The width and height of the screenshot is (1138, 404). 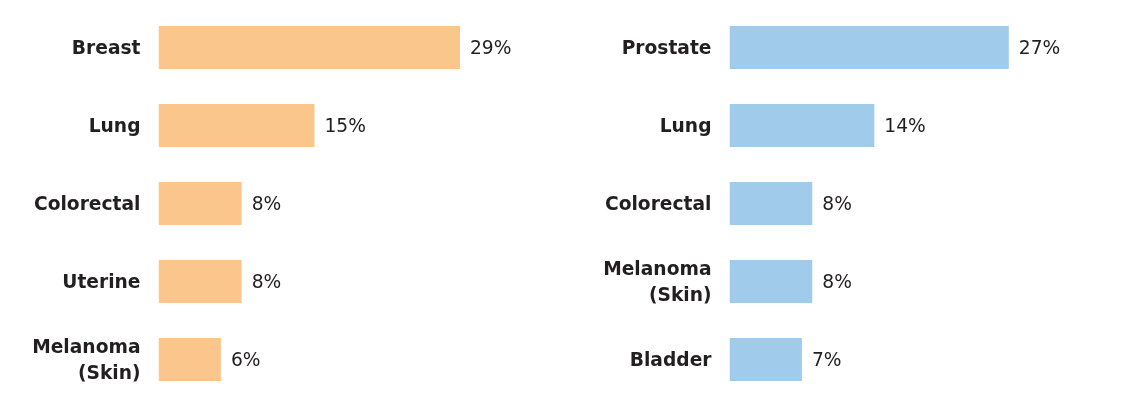 What do you see at coordinates (671, 360) in the screenshot?
I see `y-tick-label: Bladder` at bounding box center [671, 360].